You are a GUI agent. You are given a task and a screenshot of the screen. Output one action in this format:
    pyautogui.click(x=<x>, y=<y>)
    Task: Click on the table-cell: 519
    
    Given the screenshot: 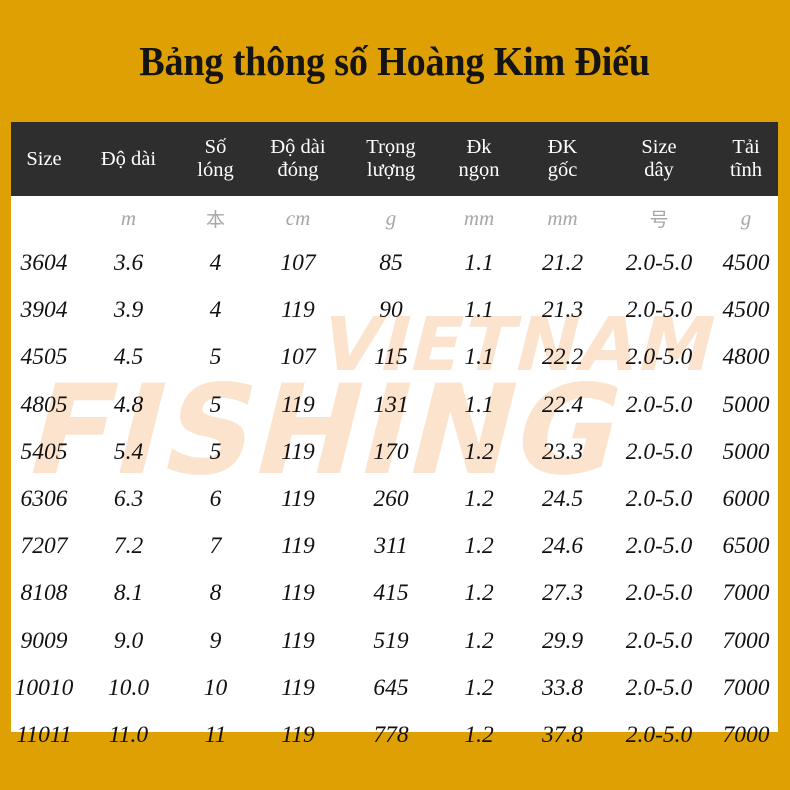 What is the action you would take?
    pyautogui.click(x=391, y=640)
    